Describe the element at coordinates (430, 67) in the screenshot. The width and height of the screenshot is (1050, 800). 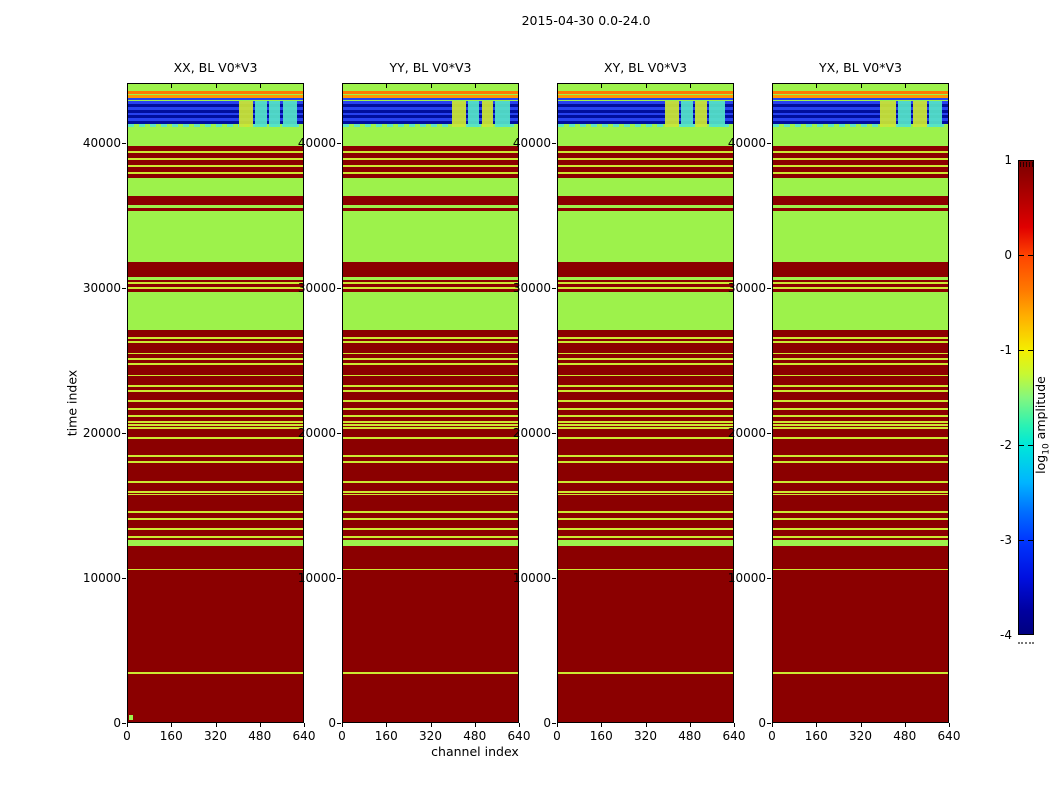
I see `panel-title-yy: YY, BL V0*V3` at that location.